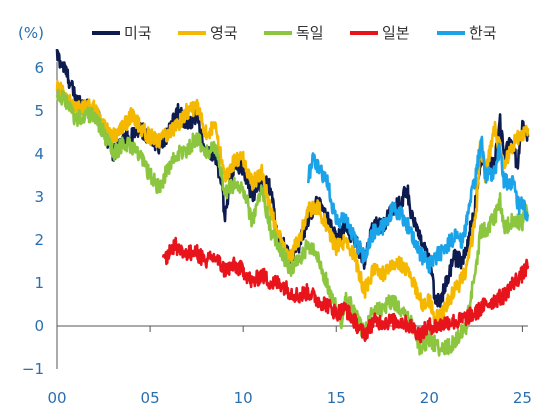  Describe the element at coordinates (336, 398) in the screenshot. I see `x-tick-label: 15` at that location.